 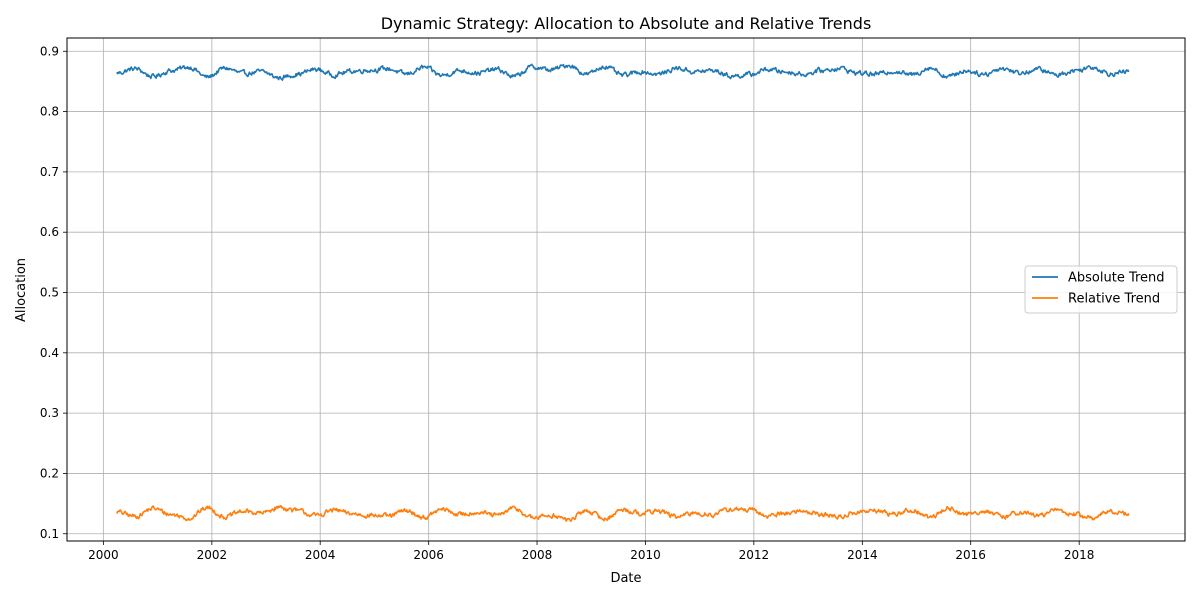 What do you see at coordinates (754, 555) in the screenshot?
I see `x-tick-label: 2012` at bounding box center [754, 555].